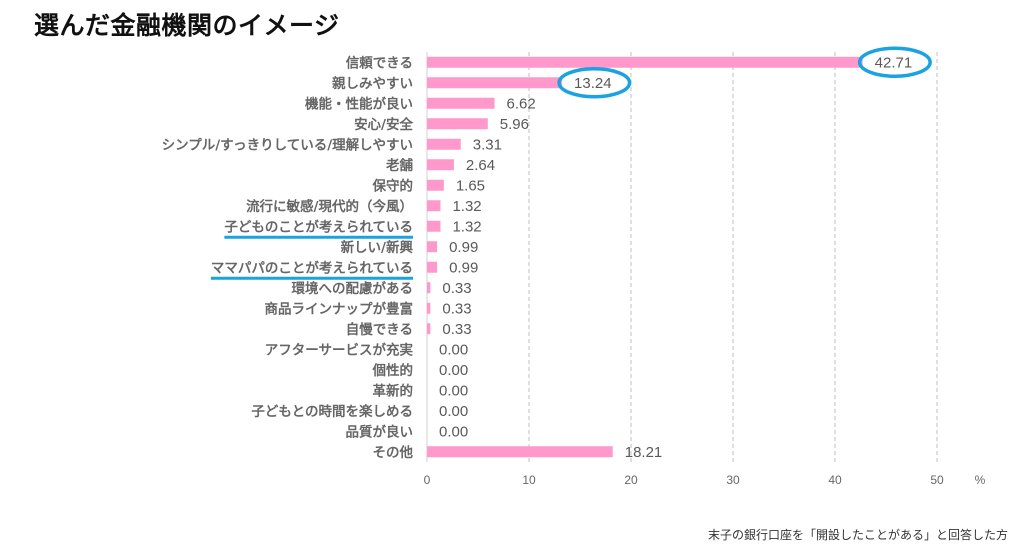  Describe the element at coordinates (733, 480) in the screenshot. I see `x-tick-label: 30` at that location.